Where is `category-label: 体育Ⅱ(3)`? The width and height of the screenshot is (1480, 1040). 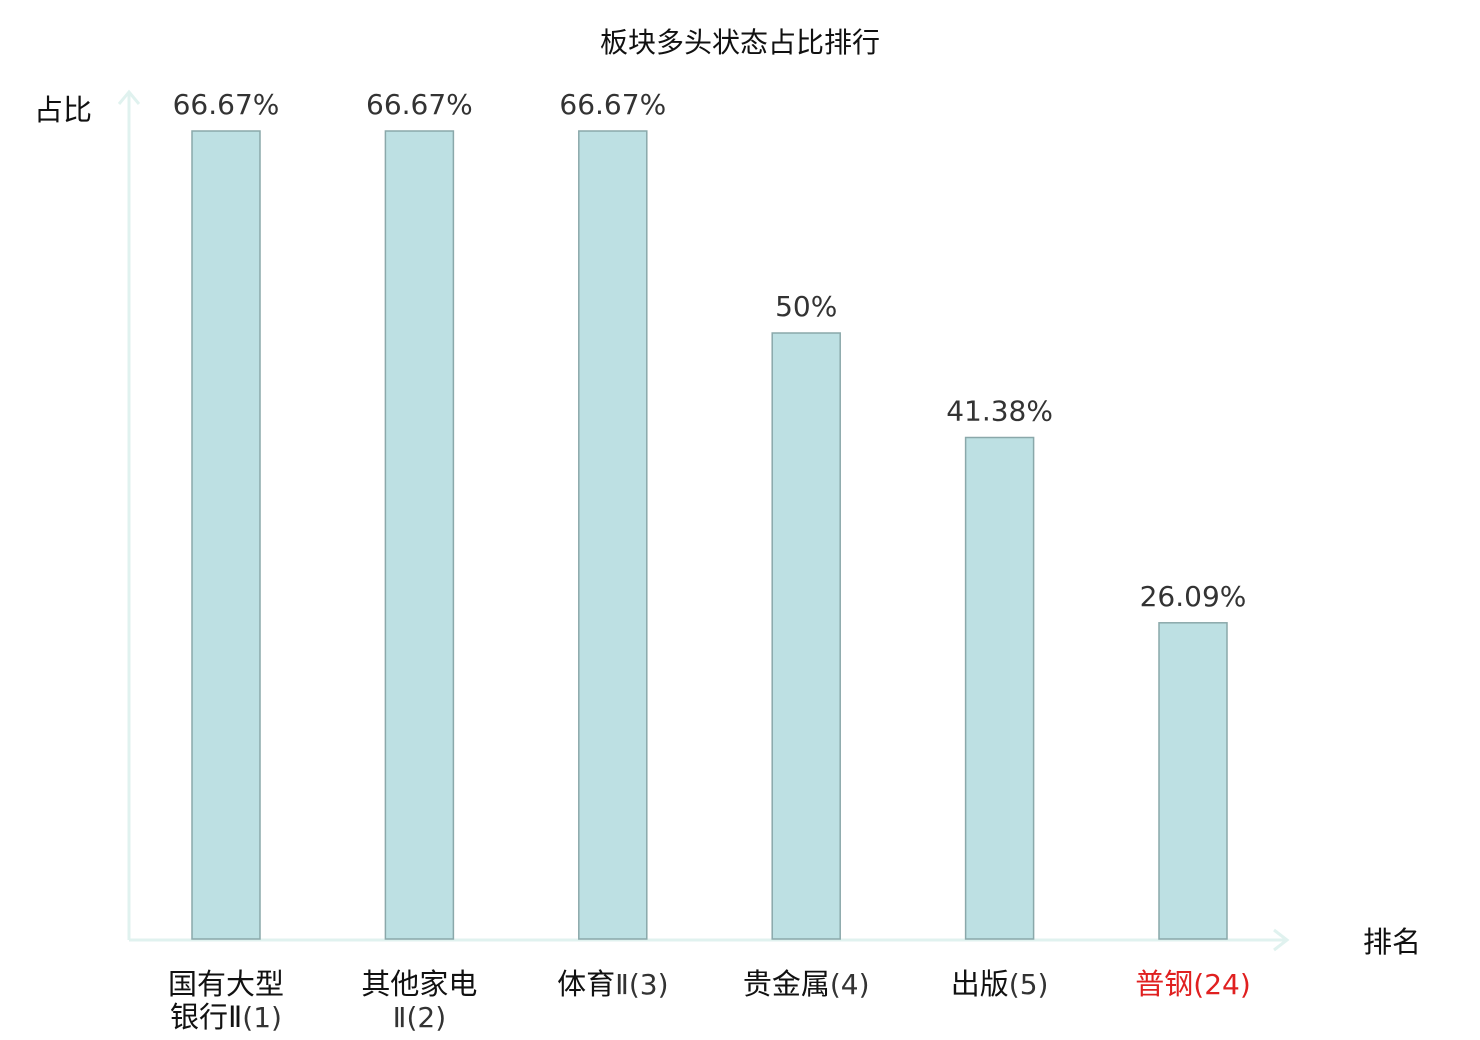
category-label: 体育Ⅱ(3) is located at coordinates (612, 984).